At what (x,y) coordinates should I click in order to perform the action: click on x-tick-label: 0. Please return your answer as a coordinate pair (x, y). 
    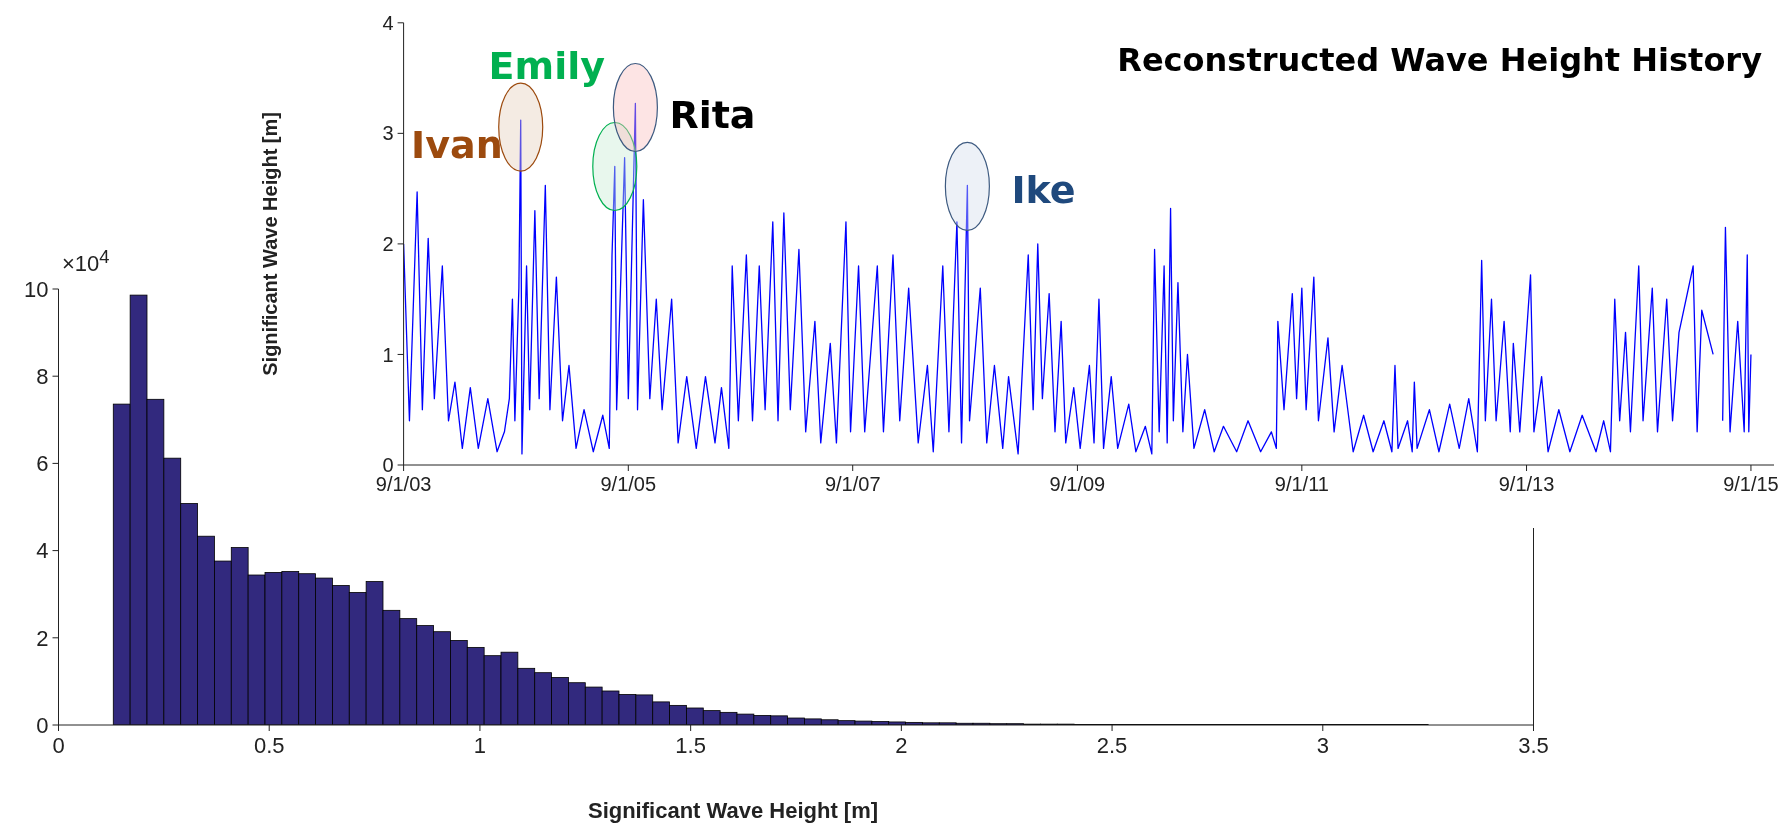
    Looking at the image, I should click on (58, 745).